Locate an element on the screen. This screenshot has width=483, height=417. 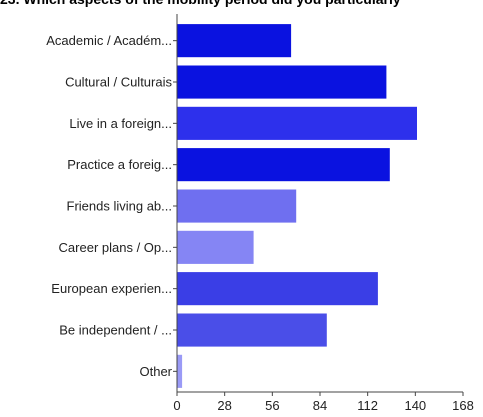
x-tick-label: 28 is located at coordinates (224, 405).